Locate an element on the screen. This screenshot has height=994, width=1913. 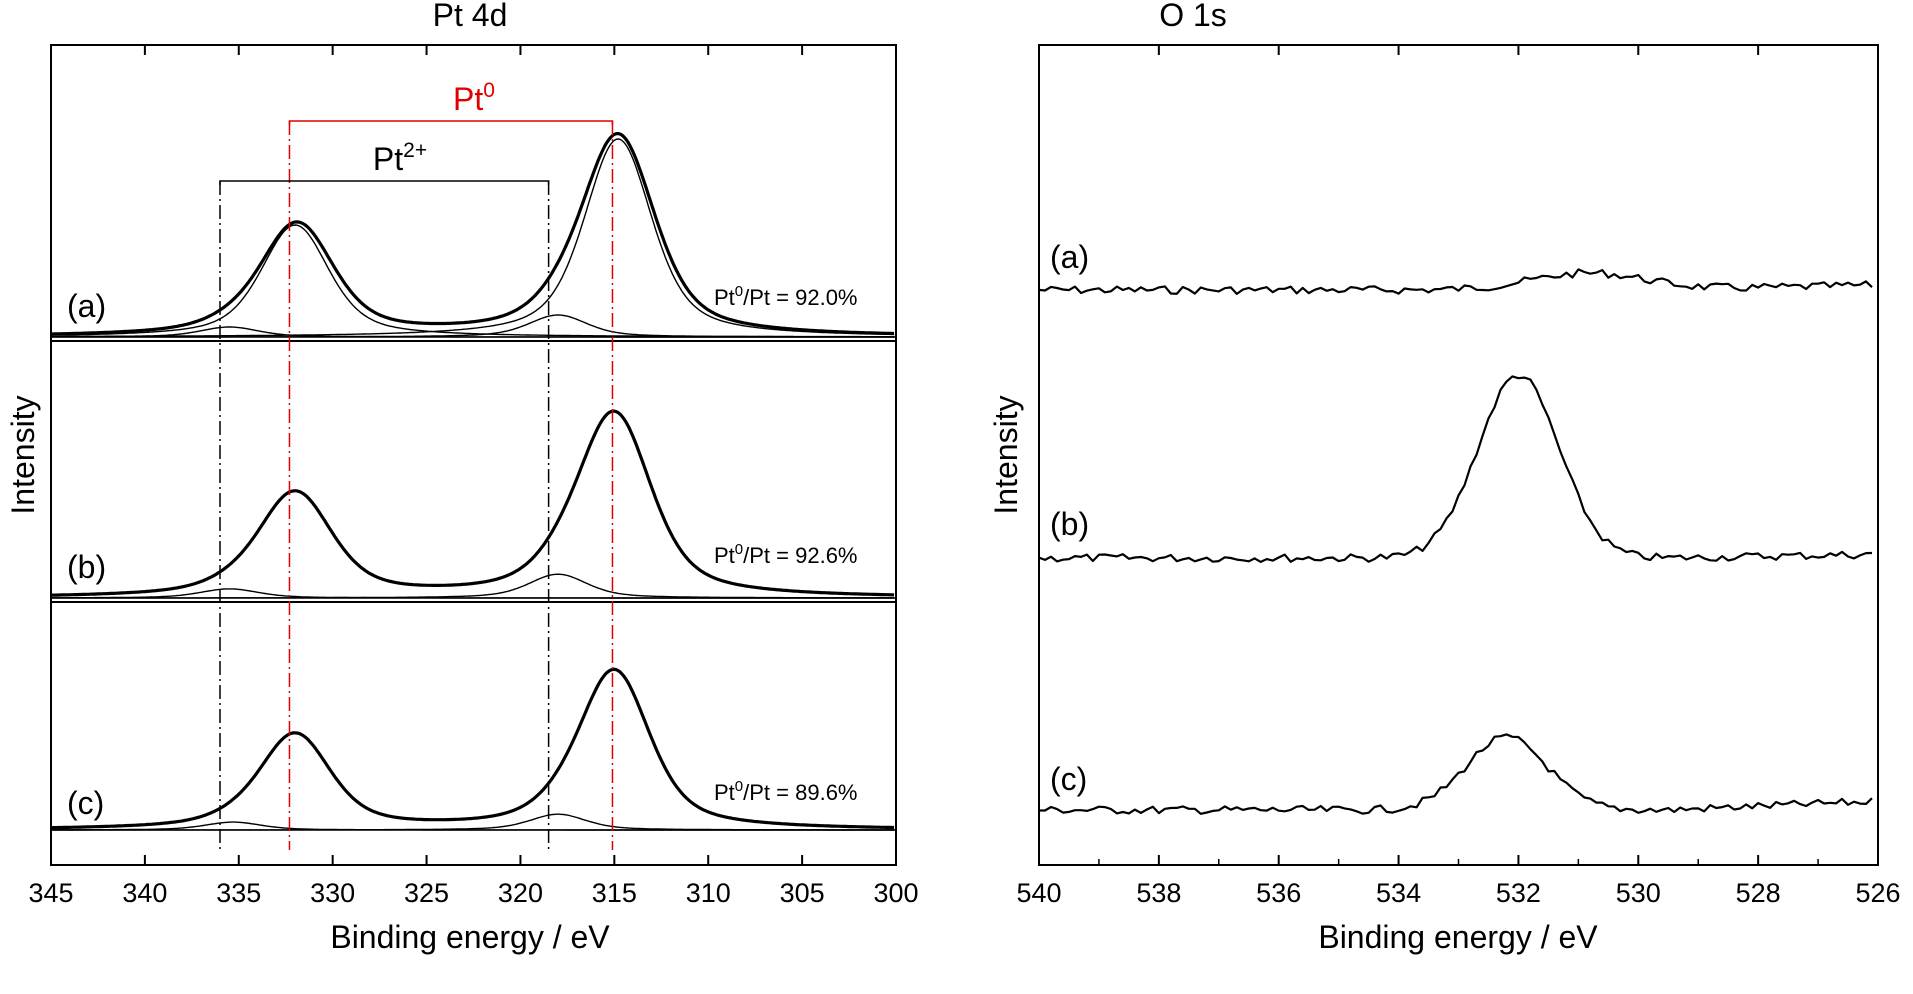
o1s-trace-label-c: (c) is located at coordinates (1068, 779).